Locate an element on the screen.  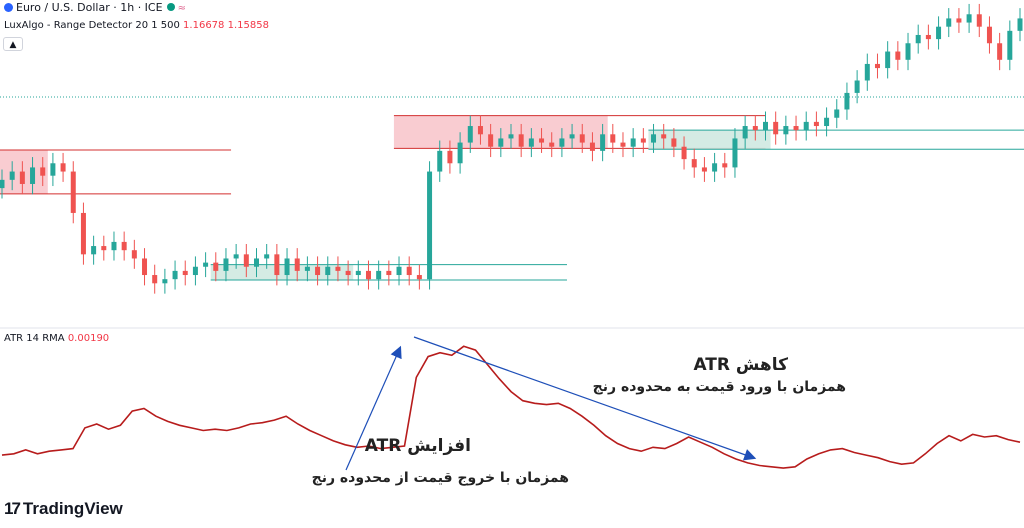
indicator-value-1: 1.16678 is located at coordinates (204, 25).